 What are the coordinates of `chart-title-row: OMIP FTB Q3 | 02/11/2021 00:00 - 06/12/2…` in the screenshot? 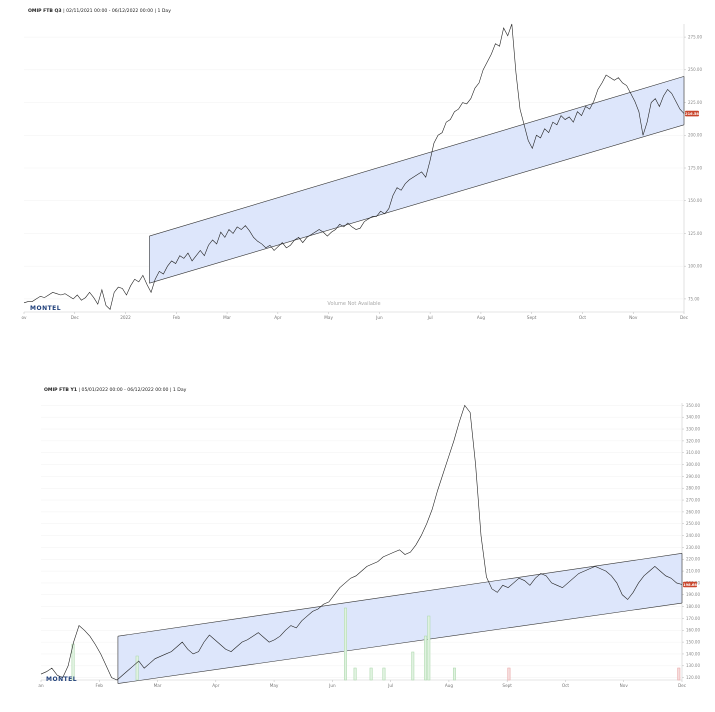 It's located at (99, 11).